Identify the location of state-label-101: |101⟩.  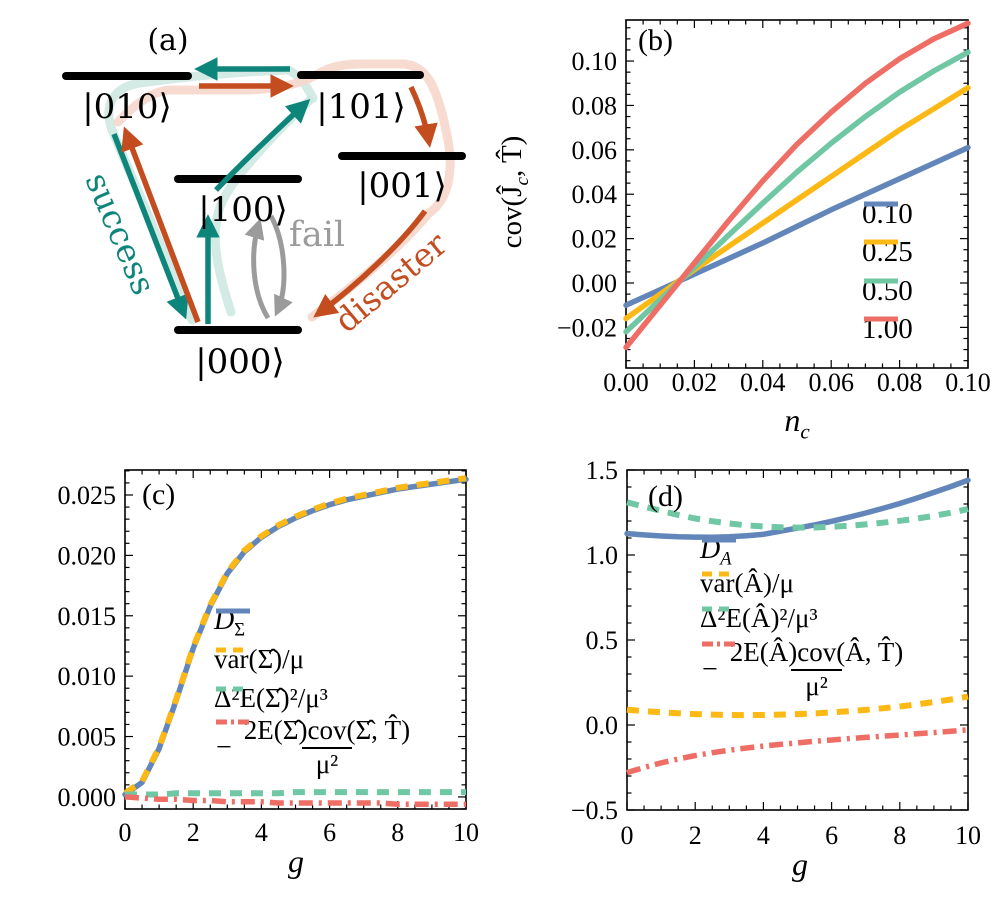
(361, 107).